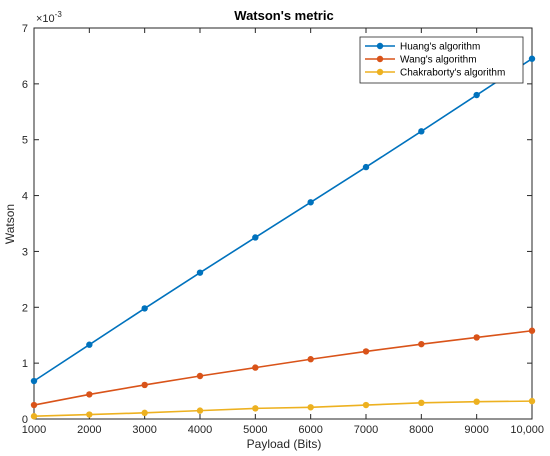 The width and height of the screenshot is (550, 456). What do you see at coordinates (144, 430) in the screenshot?
I see `x-tick-label: 3000` at bounding box center [144, 430].